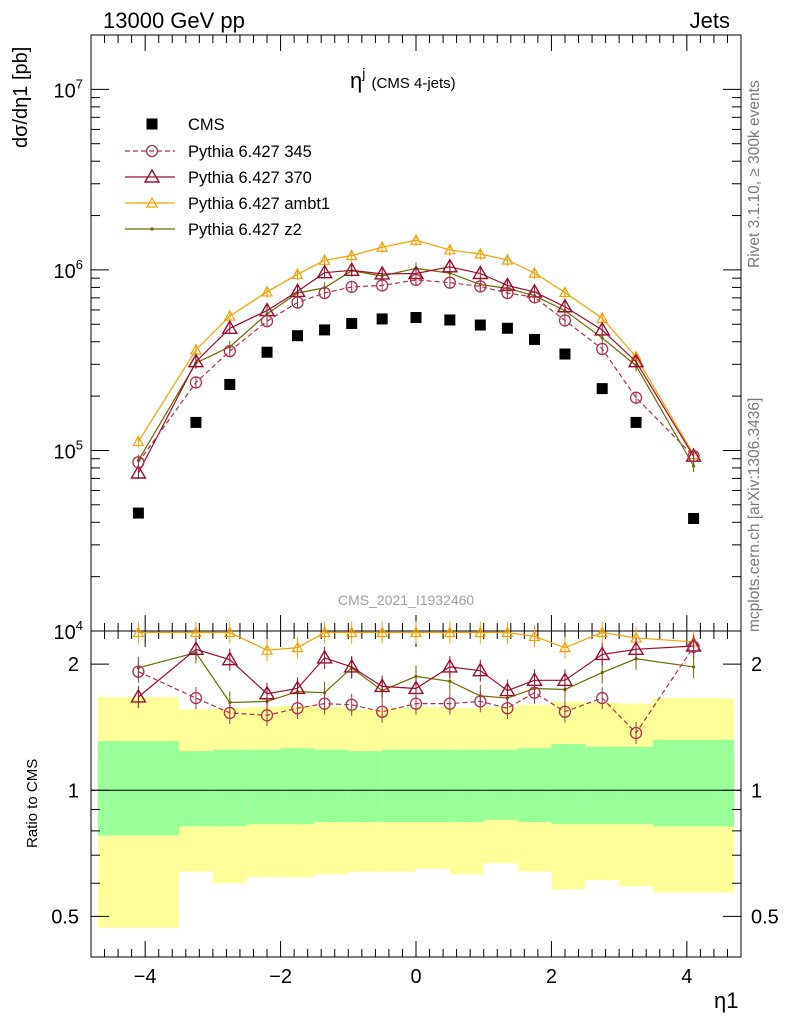  I want to click on ratio-plot-series, so click(416, 683).